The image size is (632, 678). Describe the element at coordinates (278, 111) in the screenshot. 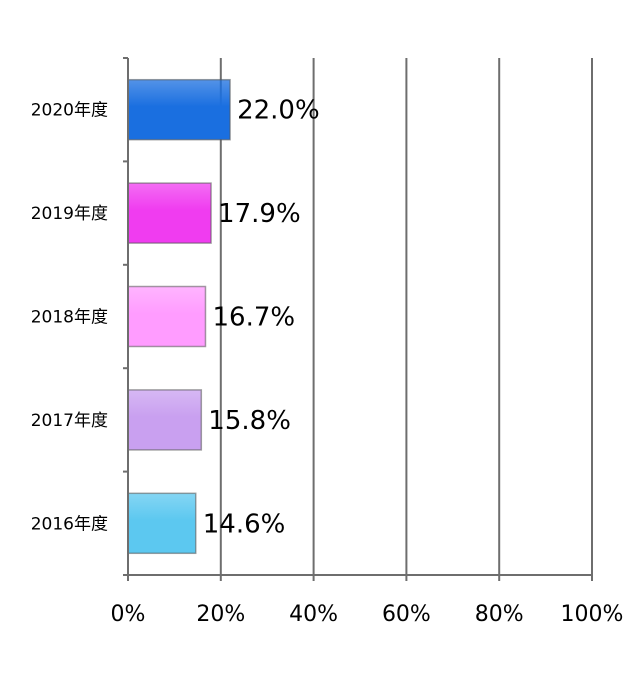

I see `data-label: 22.0%` at that location.